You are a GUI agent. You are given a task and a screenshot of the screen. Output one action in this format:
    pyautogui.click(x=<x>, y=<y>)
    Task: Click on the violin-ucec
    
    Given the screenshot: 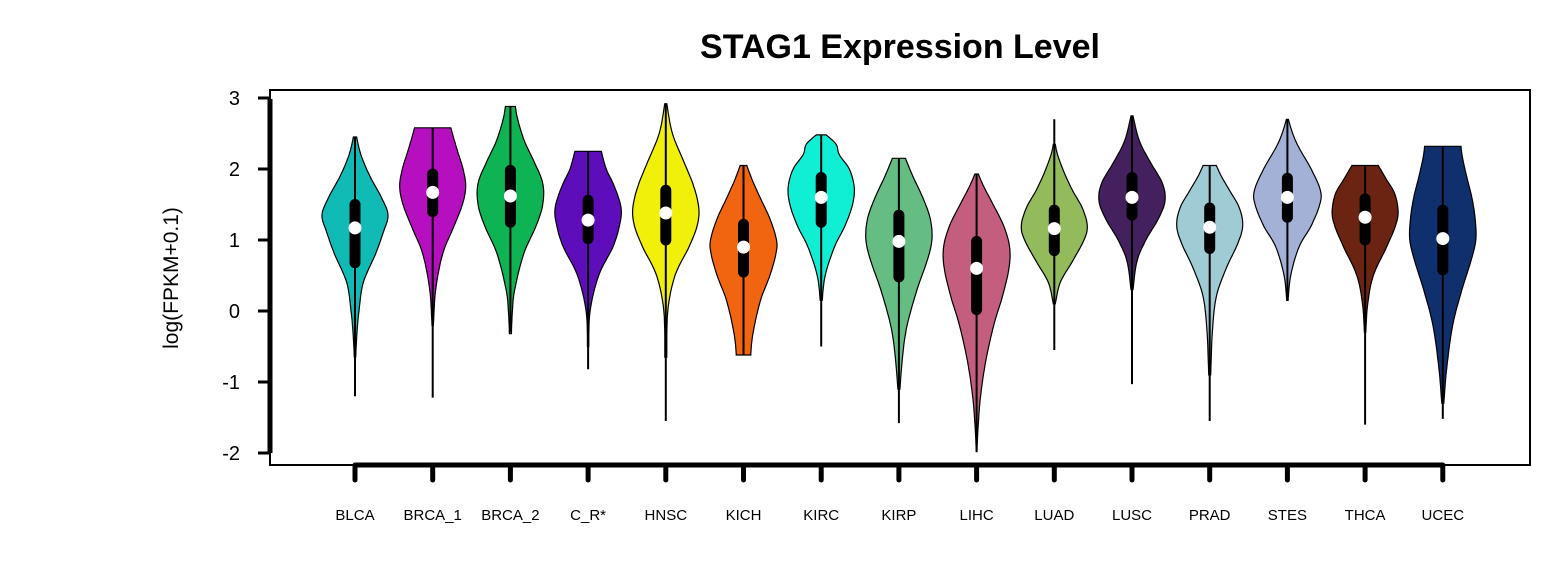 What is the action you would take?
    pyautogui.click(x=1442, y=282)
    